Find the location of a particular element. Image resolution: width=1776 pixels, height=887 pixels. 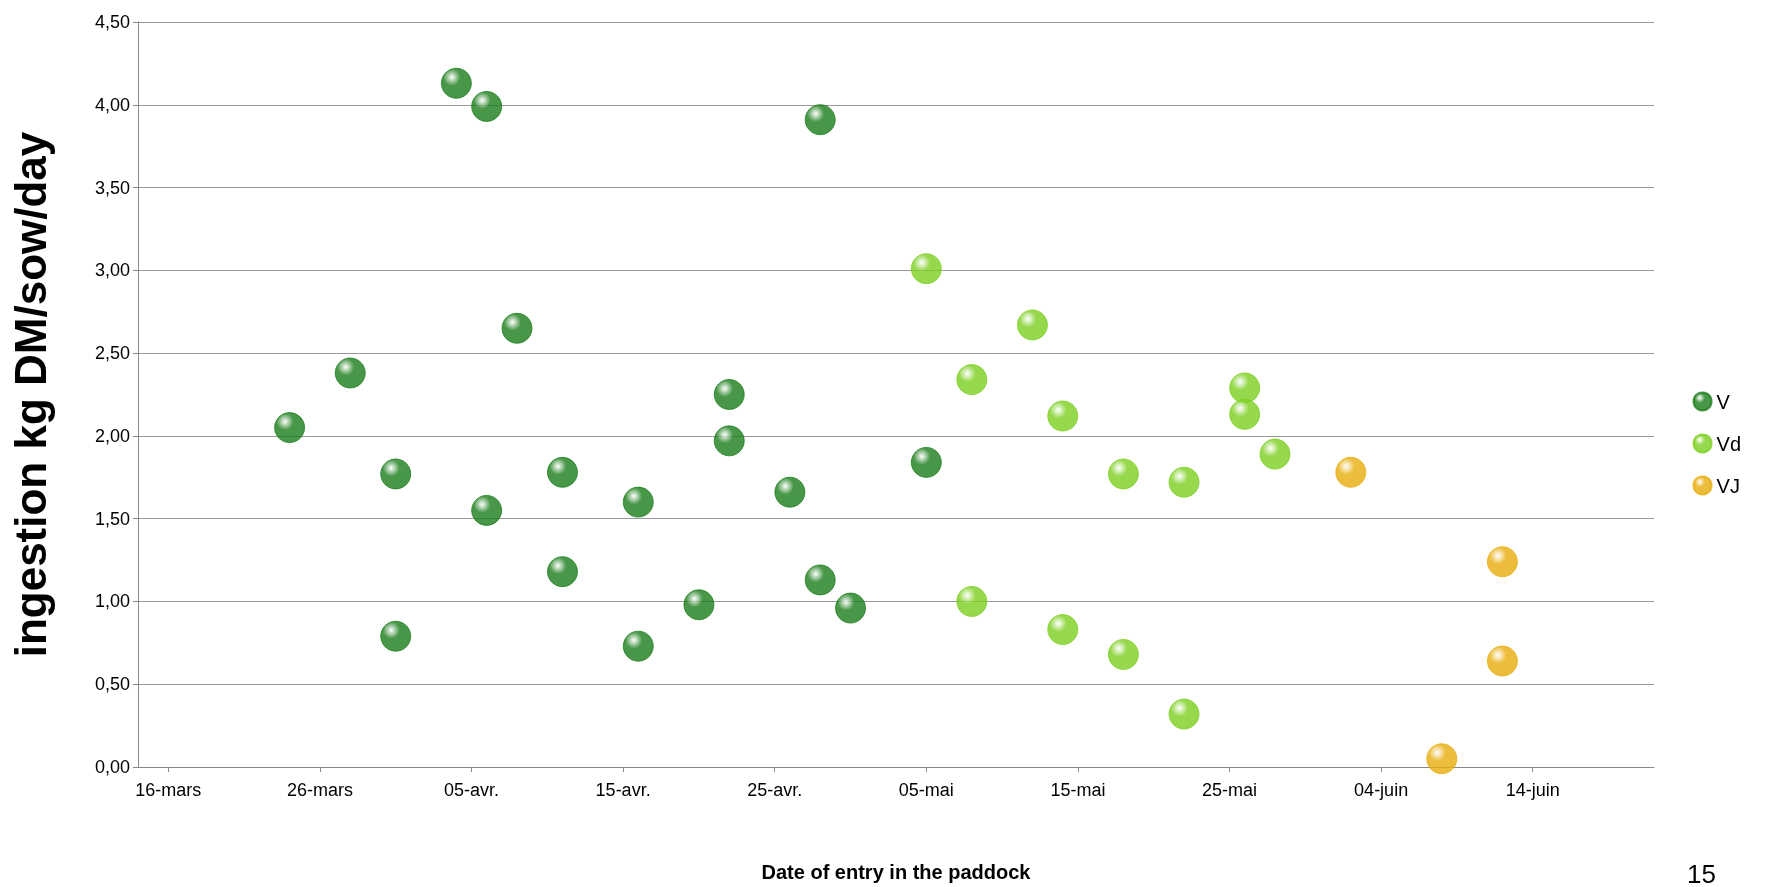

y-tick-label: 4,50 is located at coordinates (112, 22).